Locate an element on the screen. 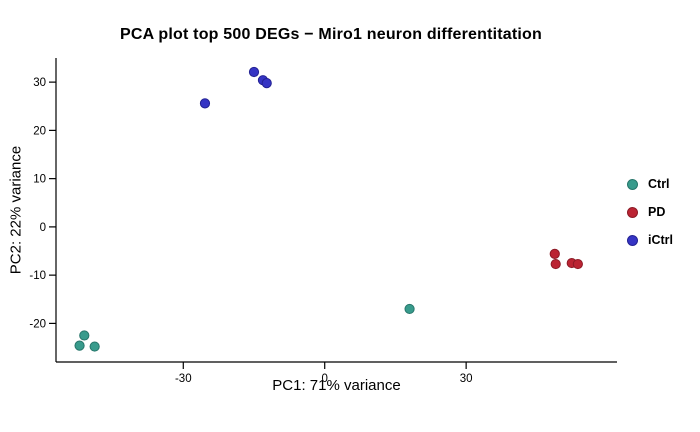 The image size is (700, 432). y-tick-label: 0 is located at coordinates (43, 228).